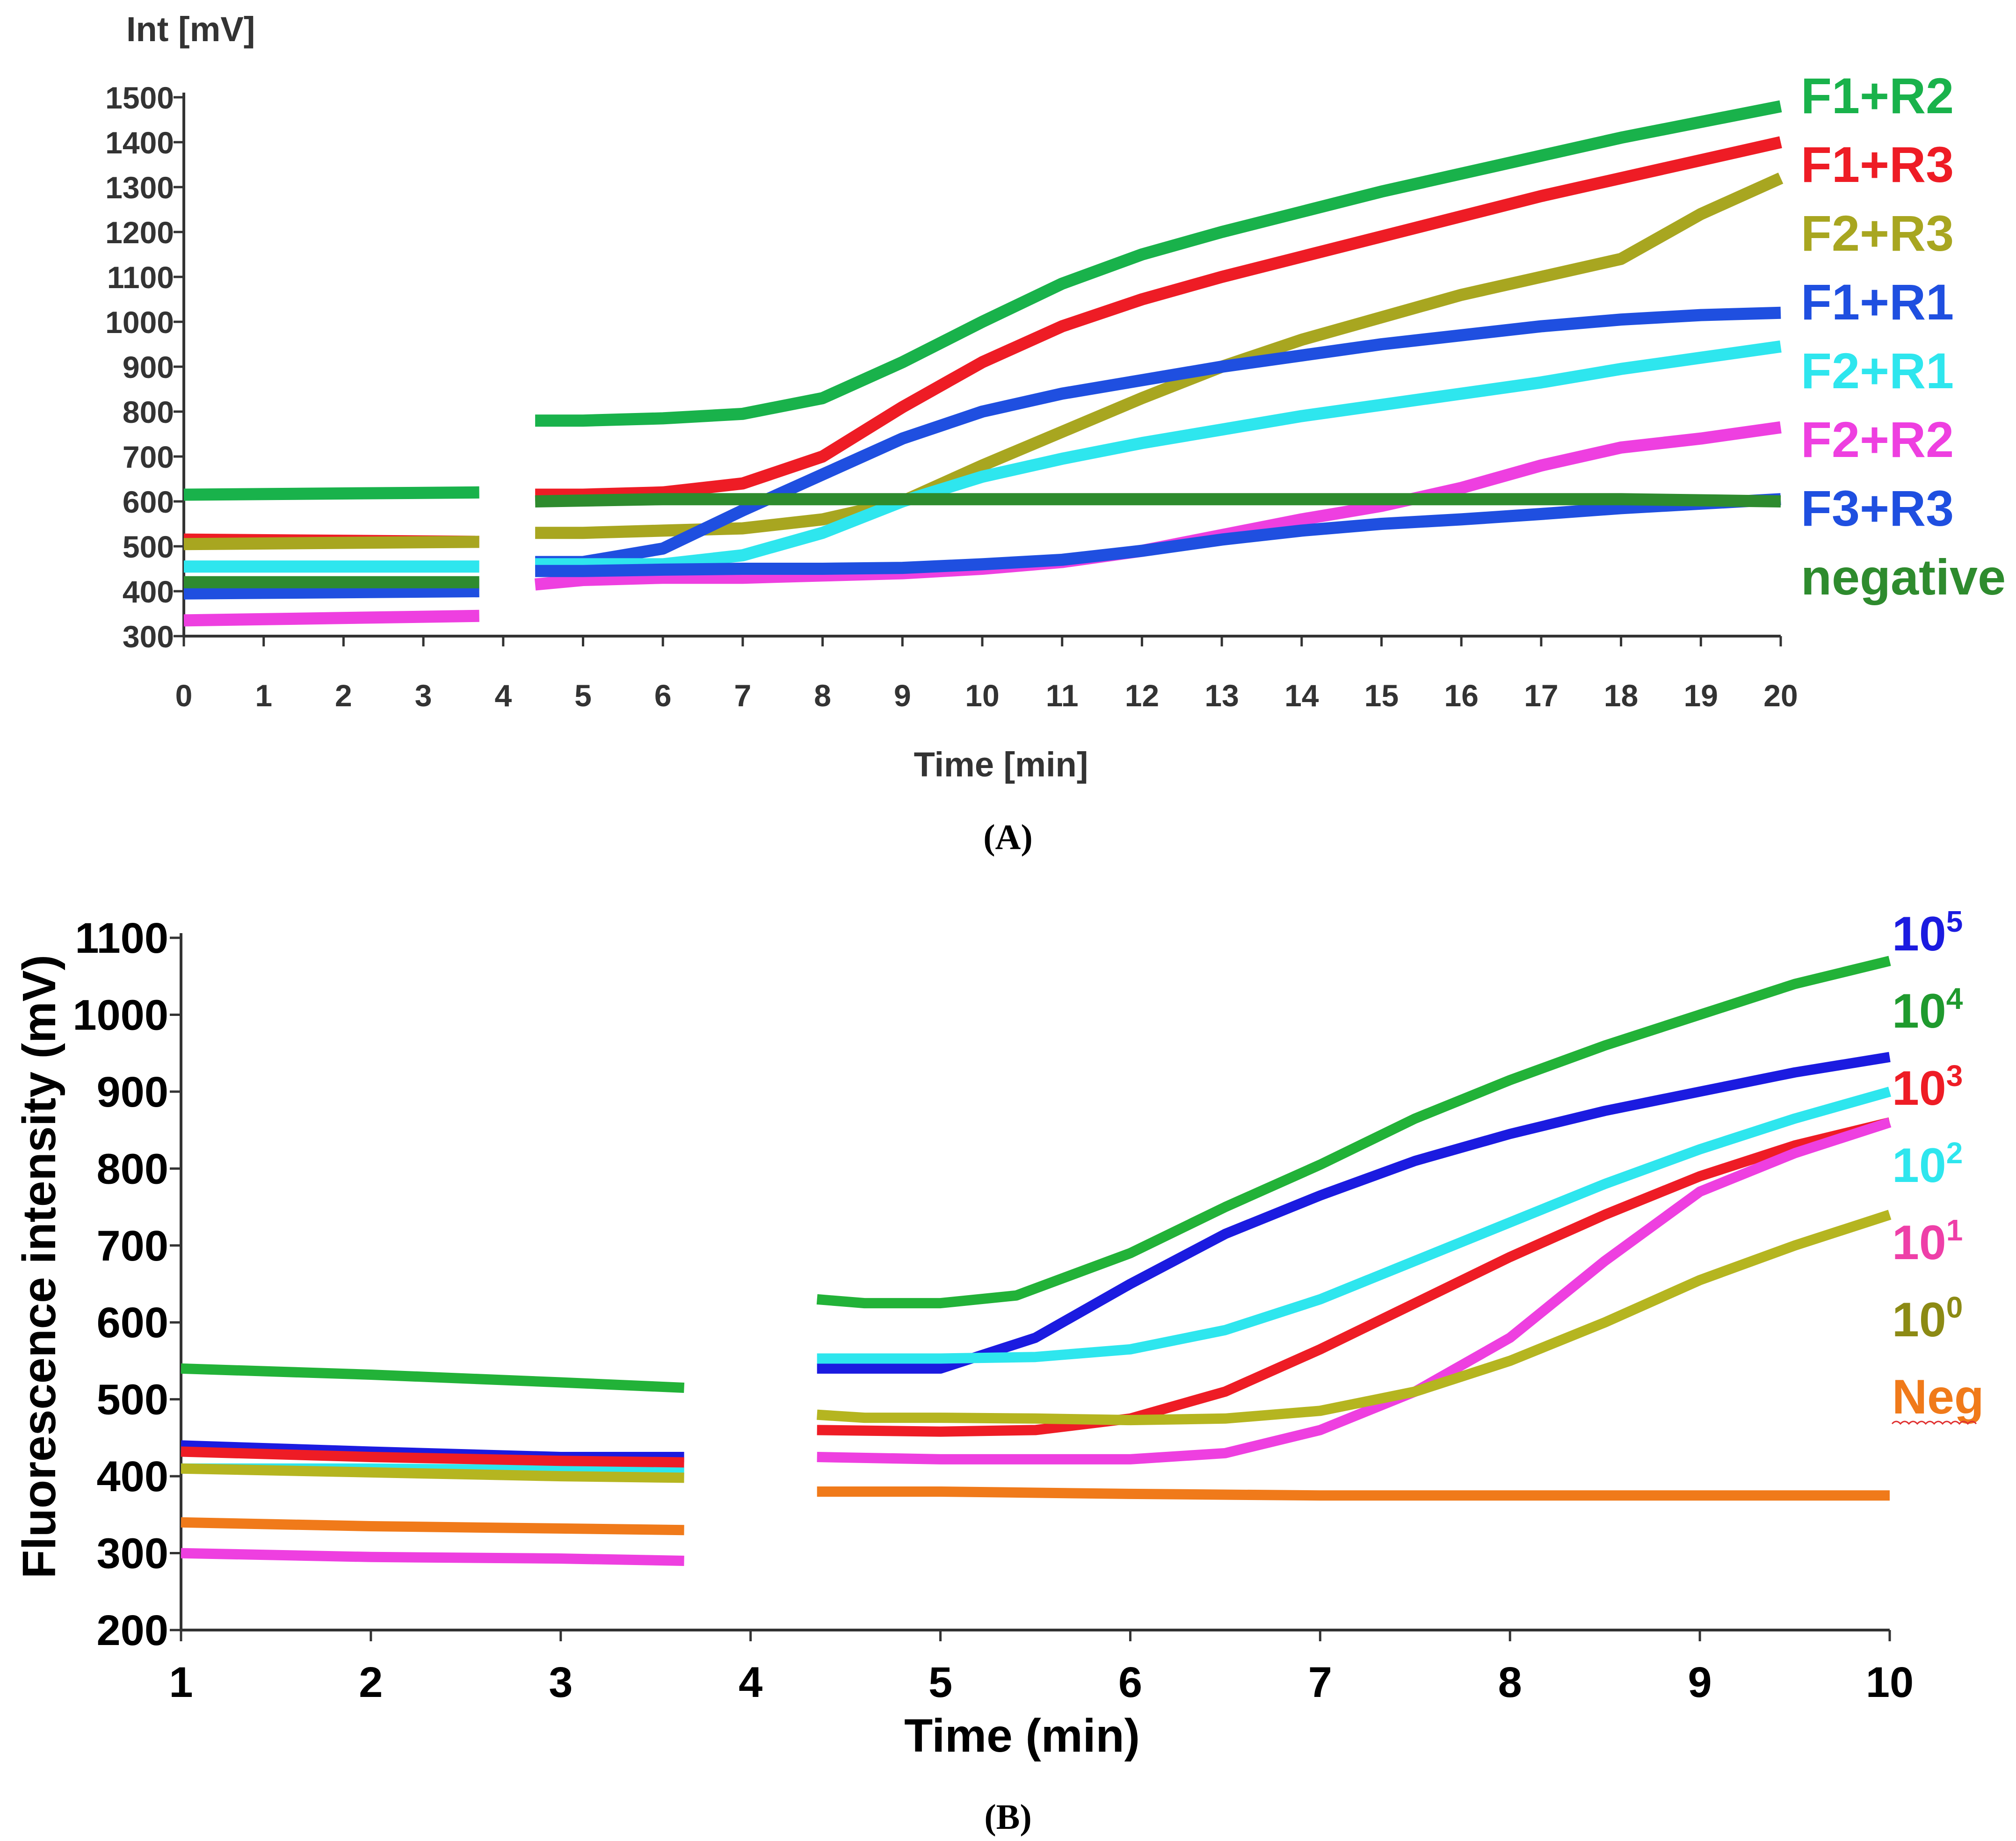 The height and width of the screenshot is (1841, 2016). Describe the element at coordinates (140, 97) in the screenshot. I see `y-tick-label: 1500` at that location.